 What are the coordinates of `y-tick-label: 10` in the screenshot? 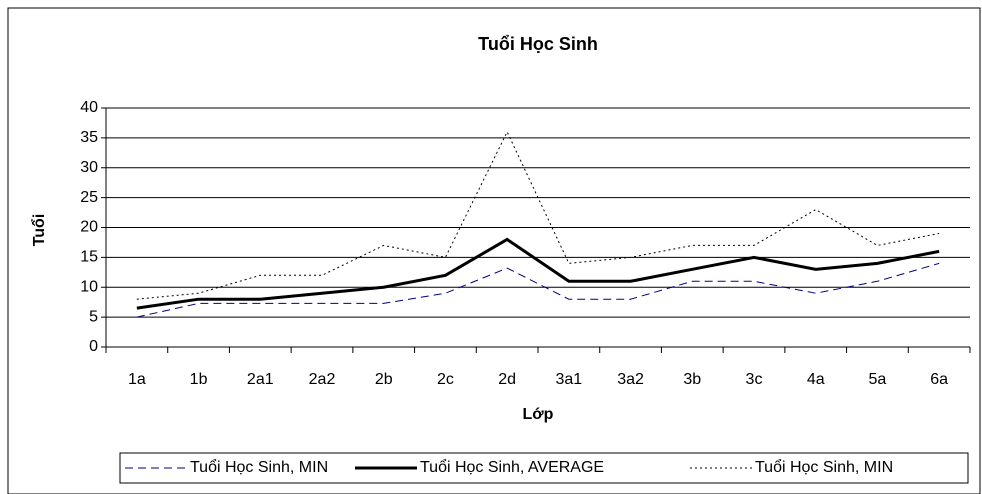 It's located at (89, 286).